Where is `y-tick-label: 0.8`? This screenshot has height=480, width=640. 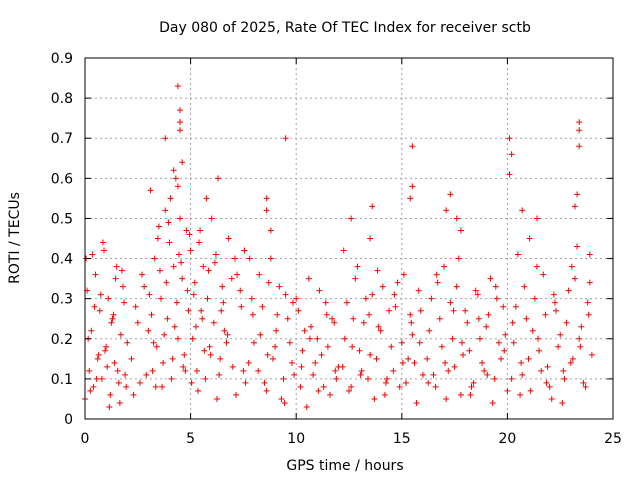 y-tick-label: 0.8 is located at coordinates (62, 99).